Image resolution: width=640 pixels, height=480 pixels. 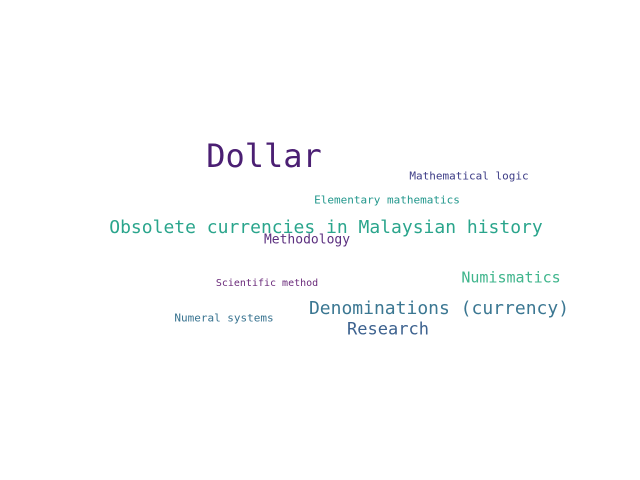 I want to click on word-scientific-method: Scientific method, so click(x=267, y=283).